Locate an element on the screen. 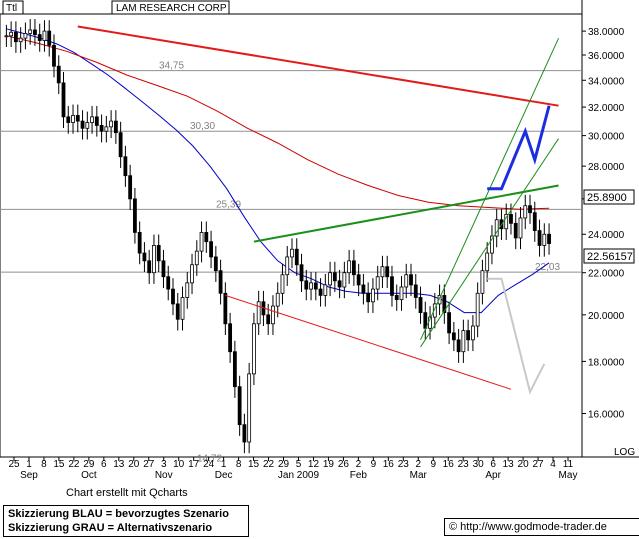 The width and height of the screenshot is (639, 539). price-tag-last-label: 25.8900 is located at coordinates (607, 198).